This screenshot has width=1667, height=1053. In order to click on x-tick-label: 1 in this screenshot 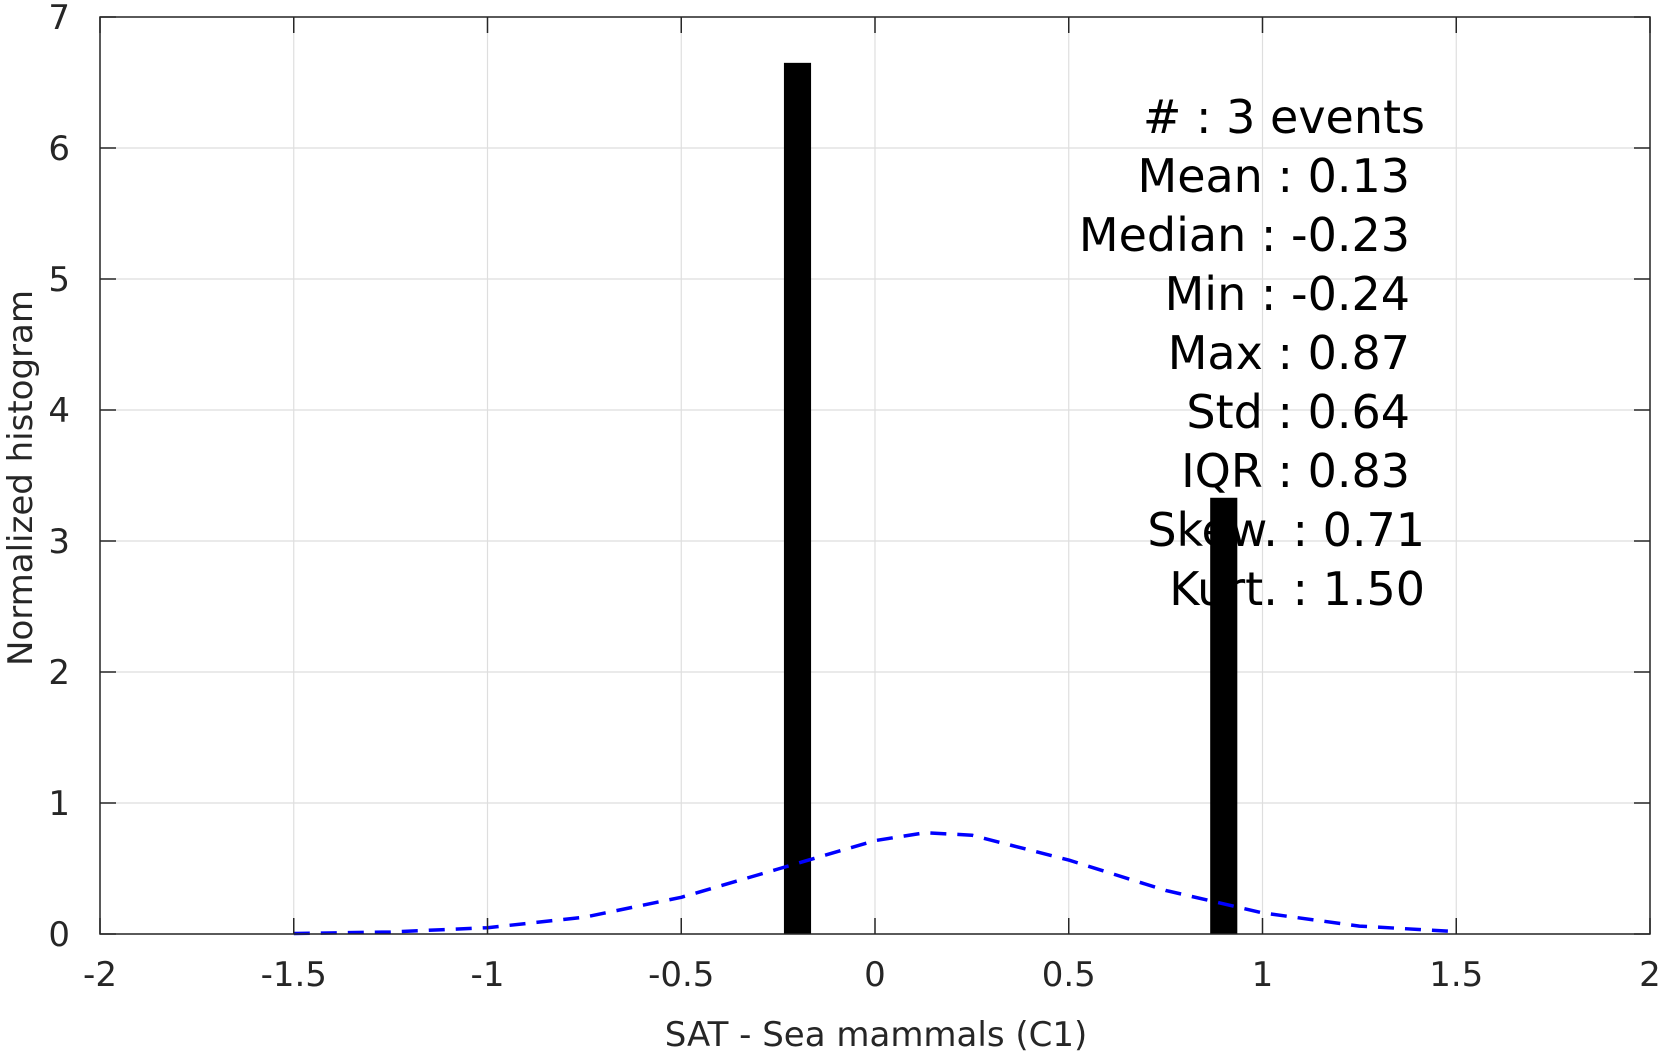, I will do `click(1263, 975)`.